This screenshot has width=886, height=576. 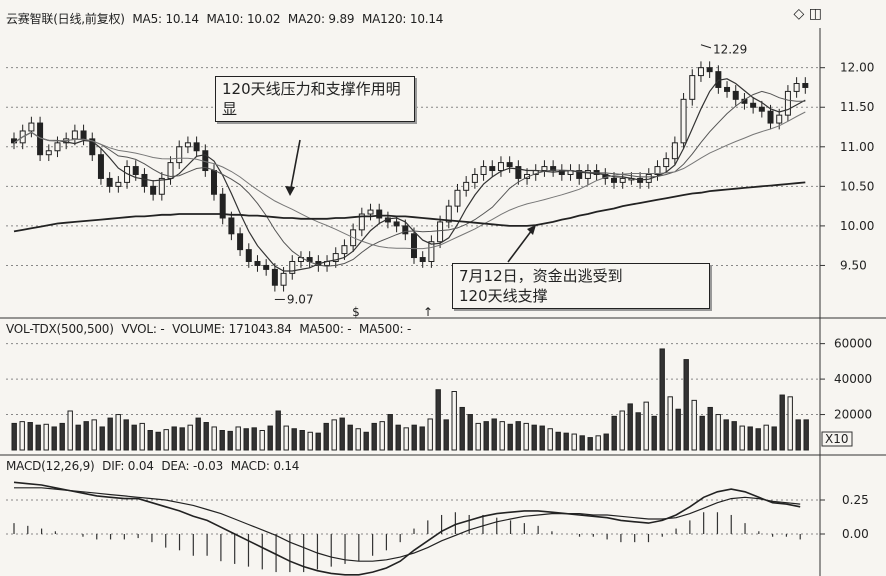 What do you see at coordinates (853, 265) in the screenshot?
I see `price-tick-label: 9.50` at bounding box center [853, 265].